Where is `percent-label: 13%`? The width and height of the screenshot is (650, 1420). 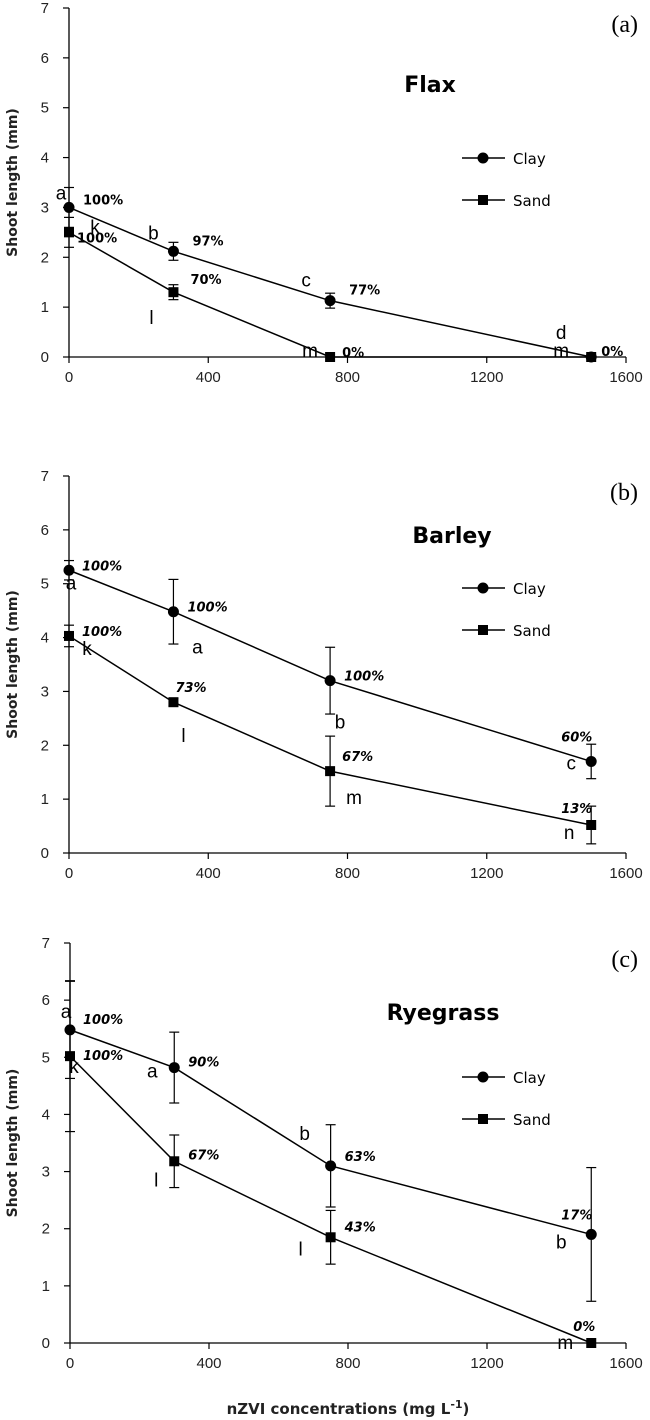
percent-label: 13% is located at coordinates (576, 809).